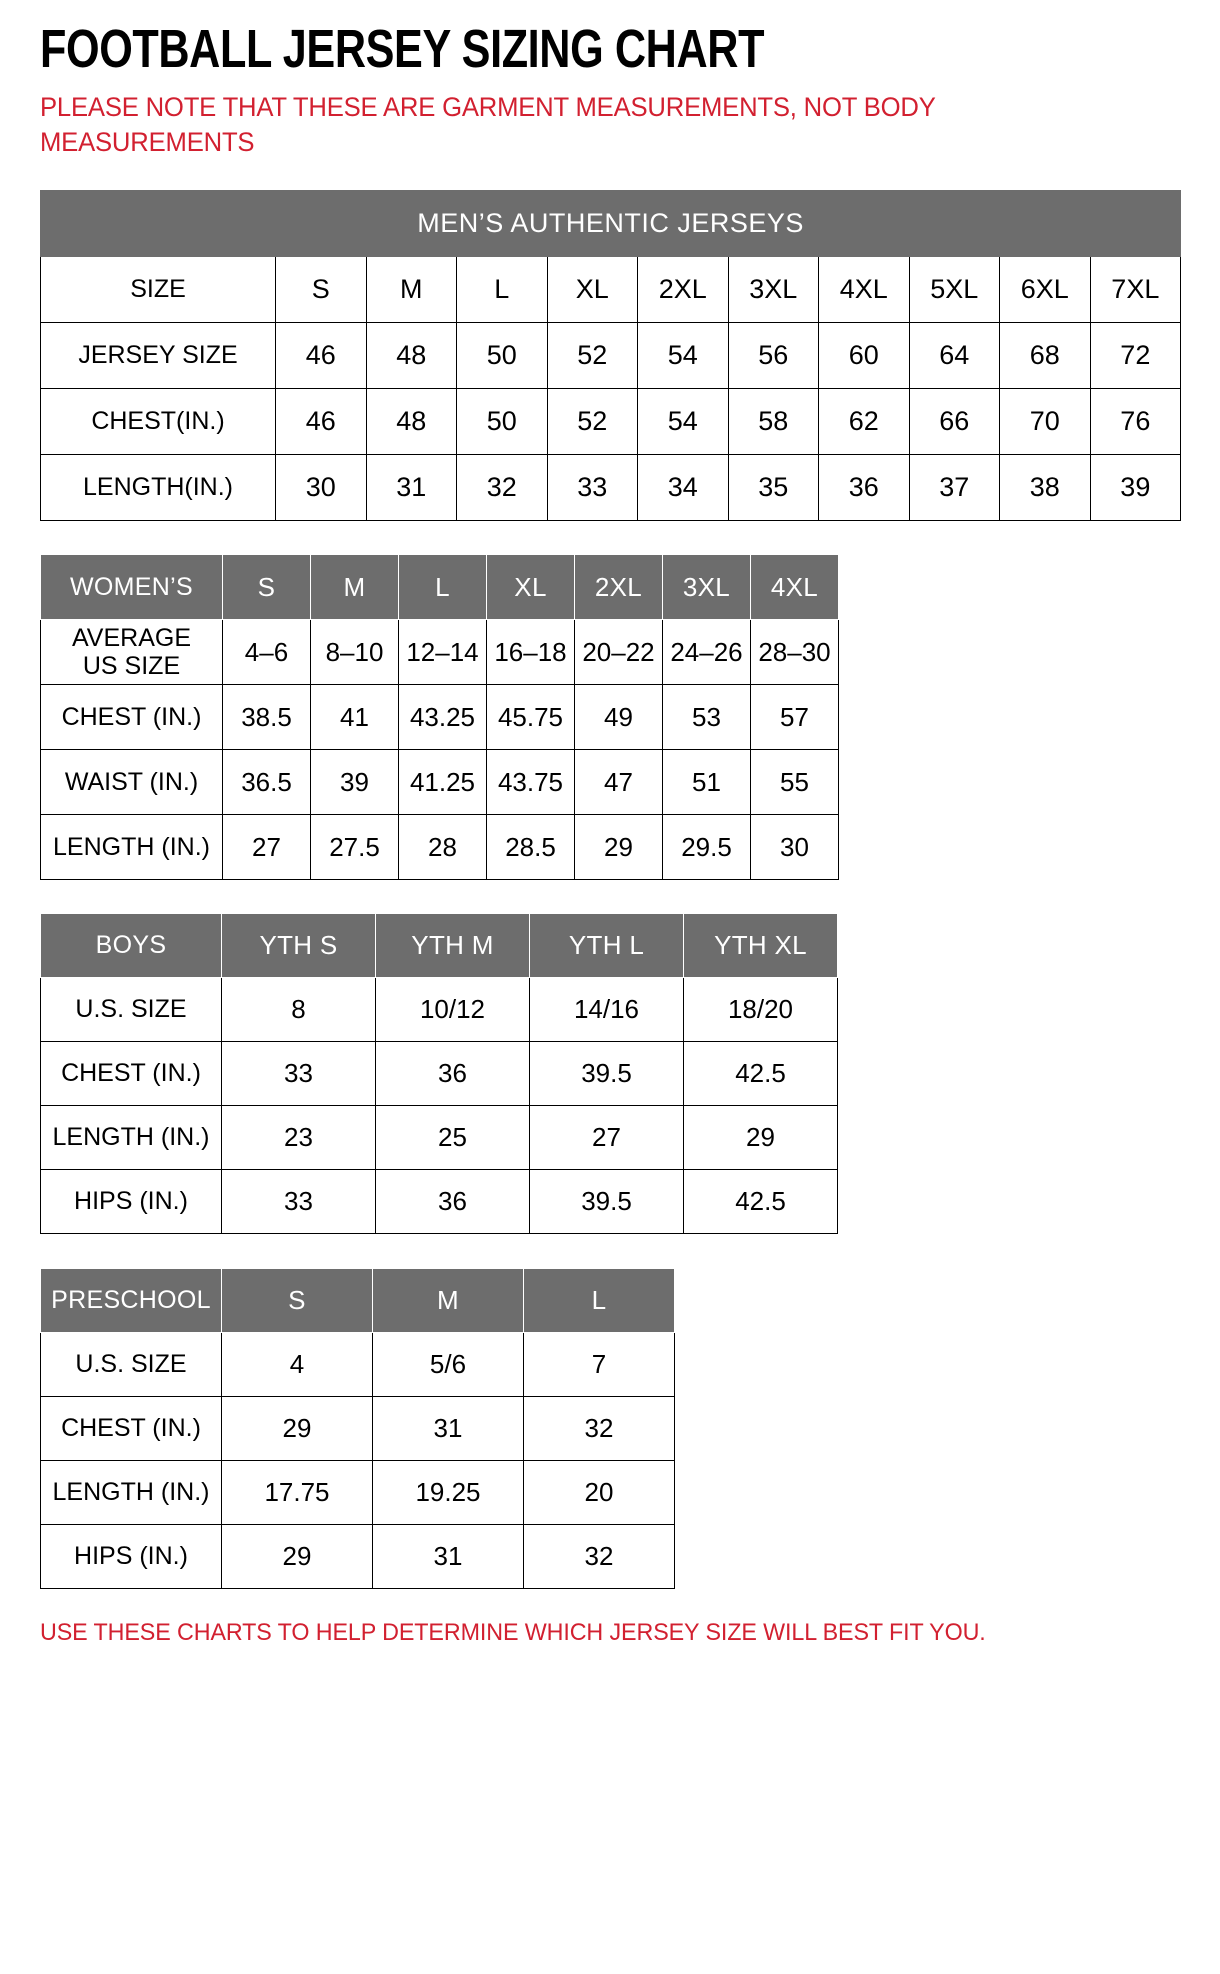  Describe the element at coordinates (794, 782) in the screenshot. I see `cell: 55` at that location.